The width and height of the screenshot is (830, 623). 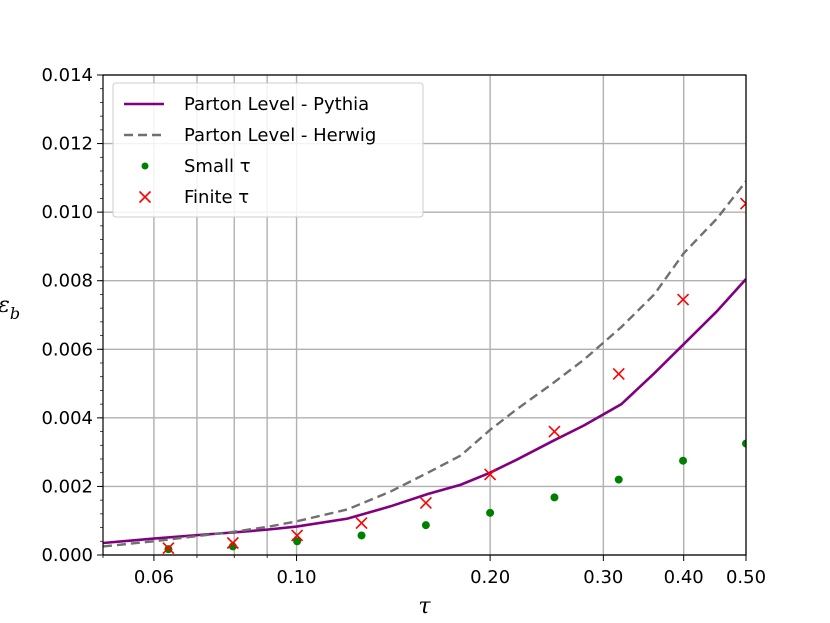 What do you see at coordinates (67, 281) in the screenshot?
I see `y-tick-label: 0.008` at bounding box center [67, 281].